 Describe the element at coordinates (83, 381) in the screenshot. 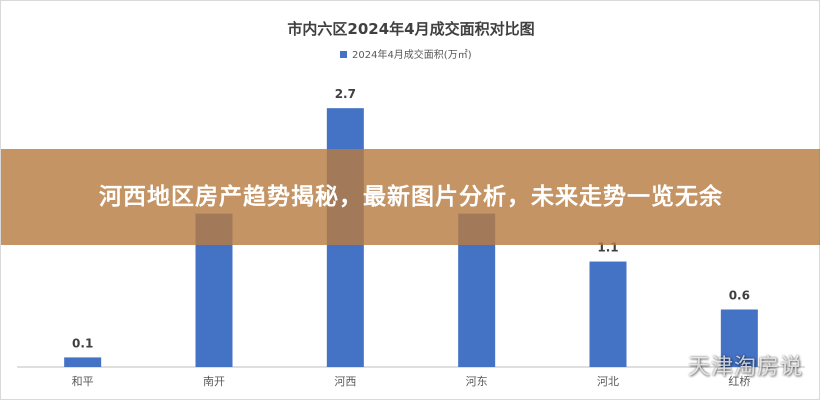

I see `category-label-和平: 和平` at that location.